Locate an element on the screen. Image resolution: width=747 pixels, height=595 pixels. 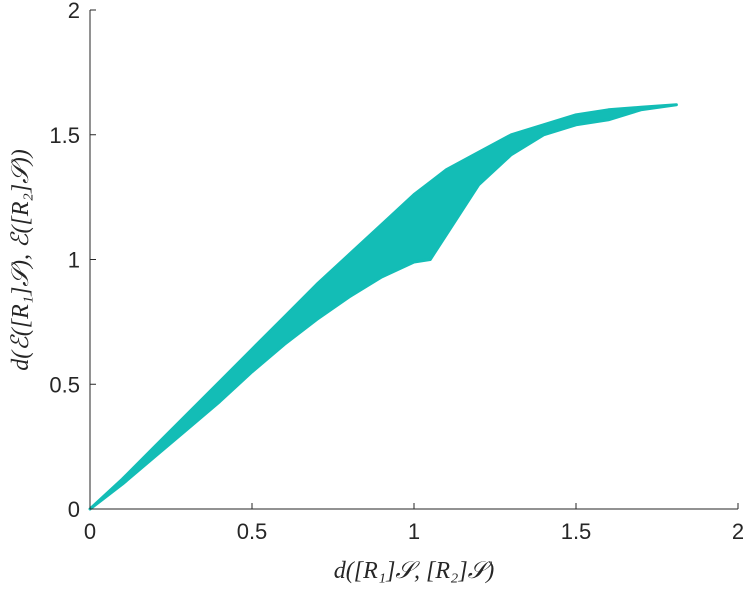
x-tick-label: 1.5 is located at coordinates (576, 531).